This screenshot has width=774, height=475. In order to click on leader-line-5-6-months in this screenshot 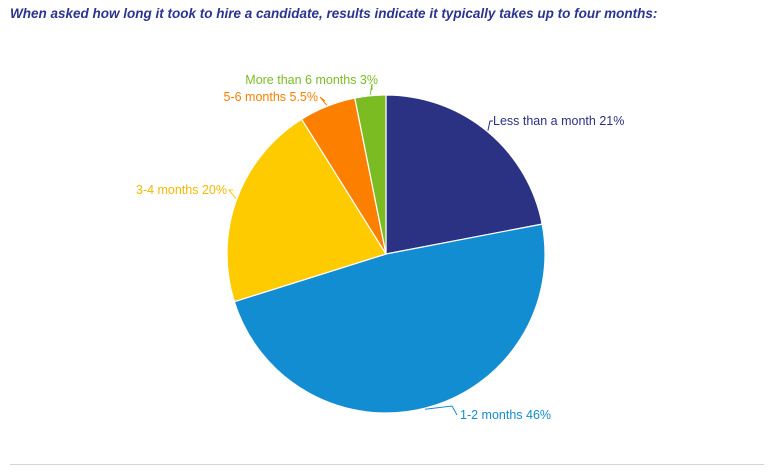, I will do `click(323, 101)`.